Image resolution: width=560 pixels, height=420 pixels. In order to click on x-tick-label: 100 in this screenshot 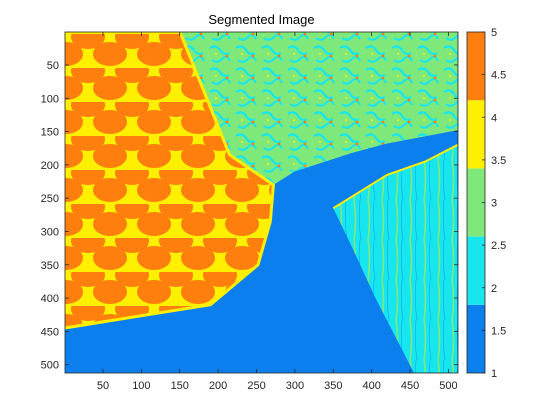, I will do `click(141, 386)`.